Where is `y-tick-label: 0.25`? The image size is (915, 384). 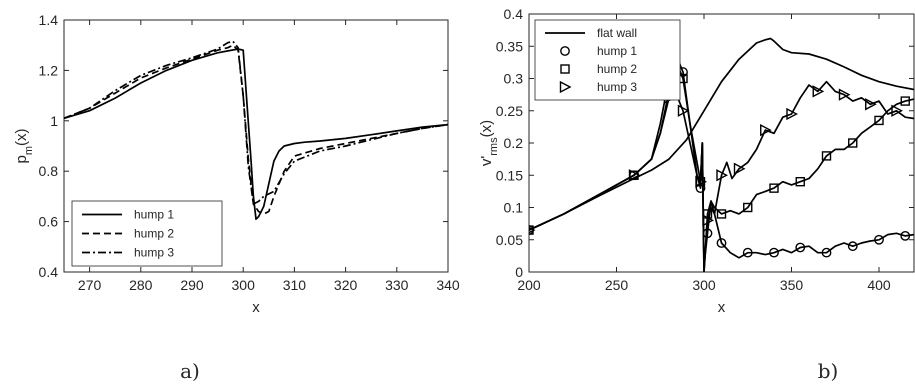
y-tick-label: 0.25 is located at coordinates (509, 111).